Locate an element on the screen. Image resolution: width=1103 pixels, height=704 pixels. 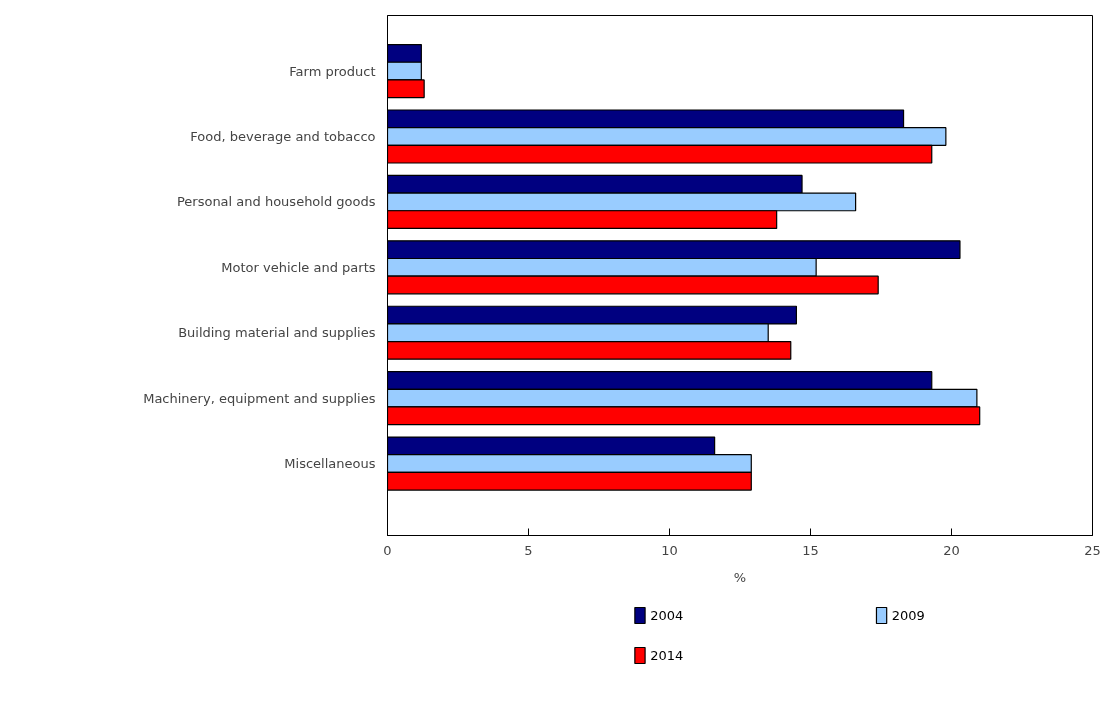
legend-label: 2009 is located at coordinates (908, 615).